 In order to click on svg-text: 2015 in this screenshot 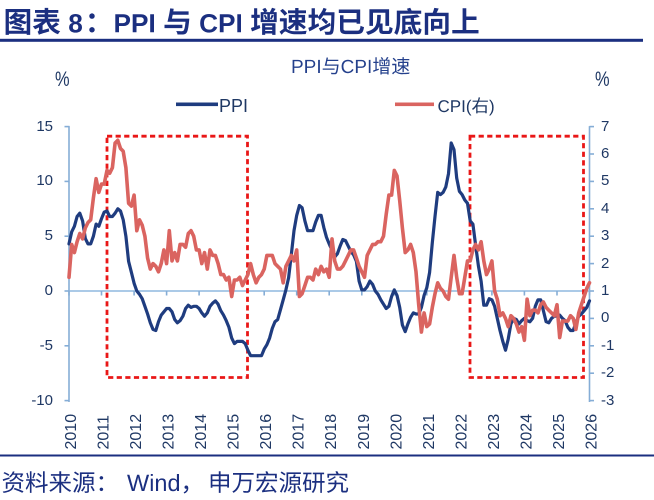, I will do `click(234, 432)`.